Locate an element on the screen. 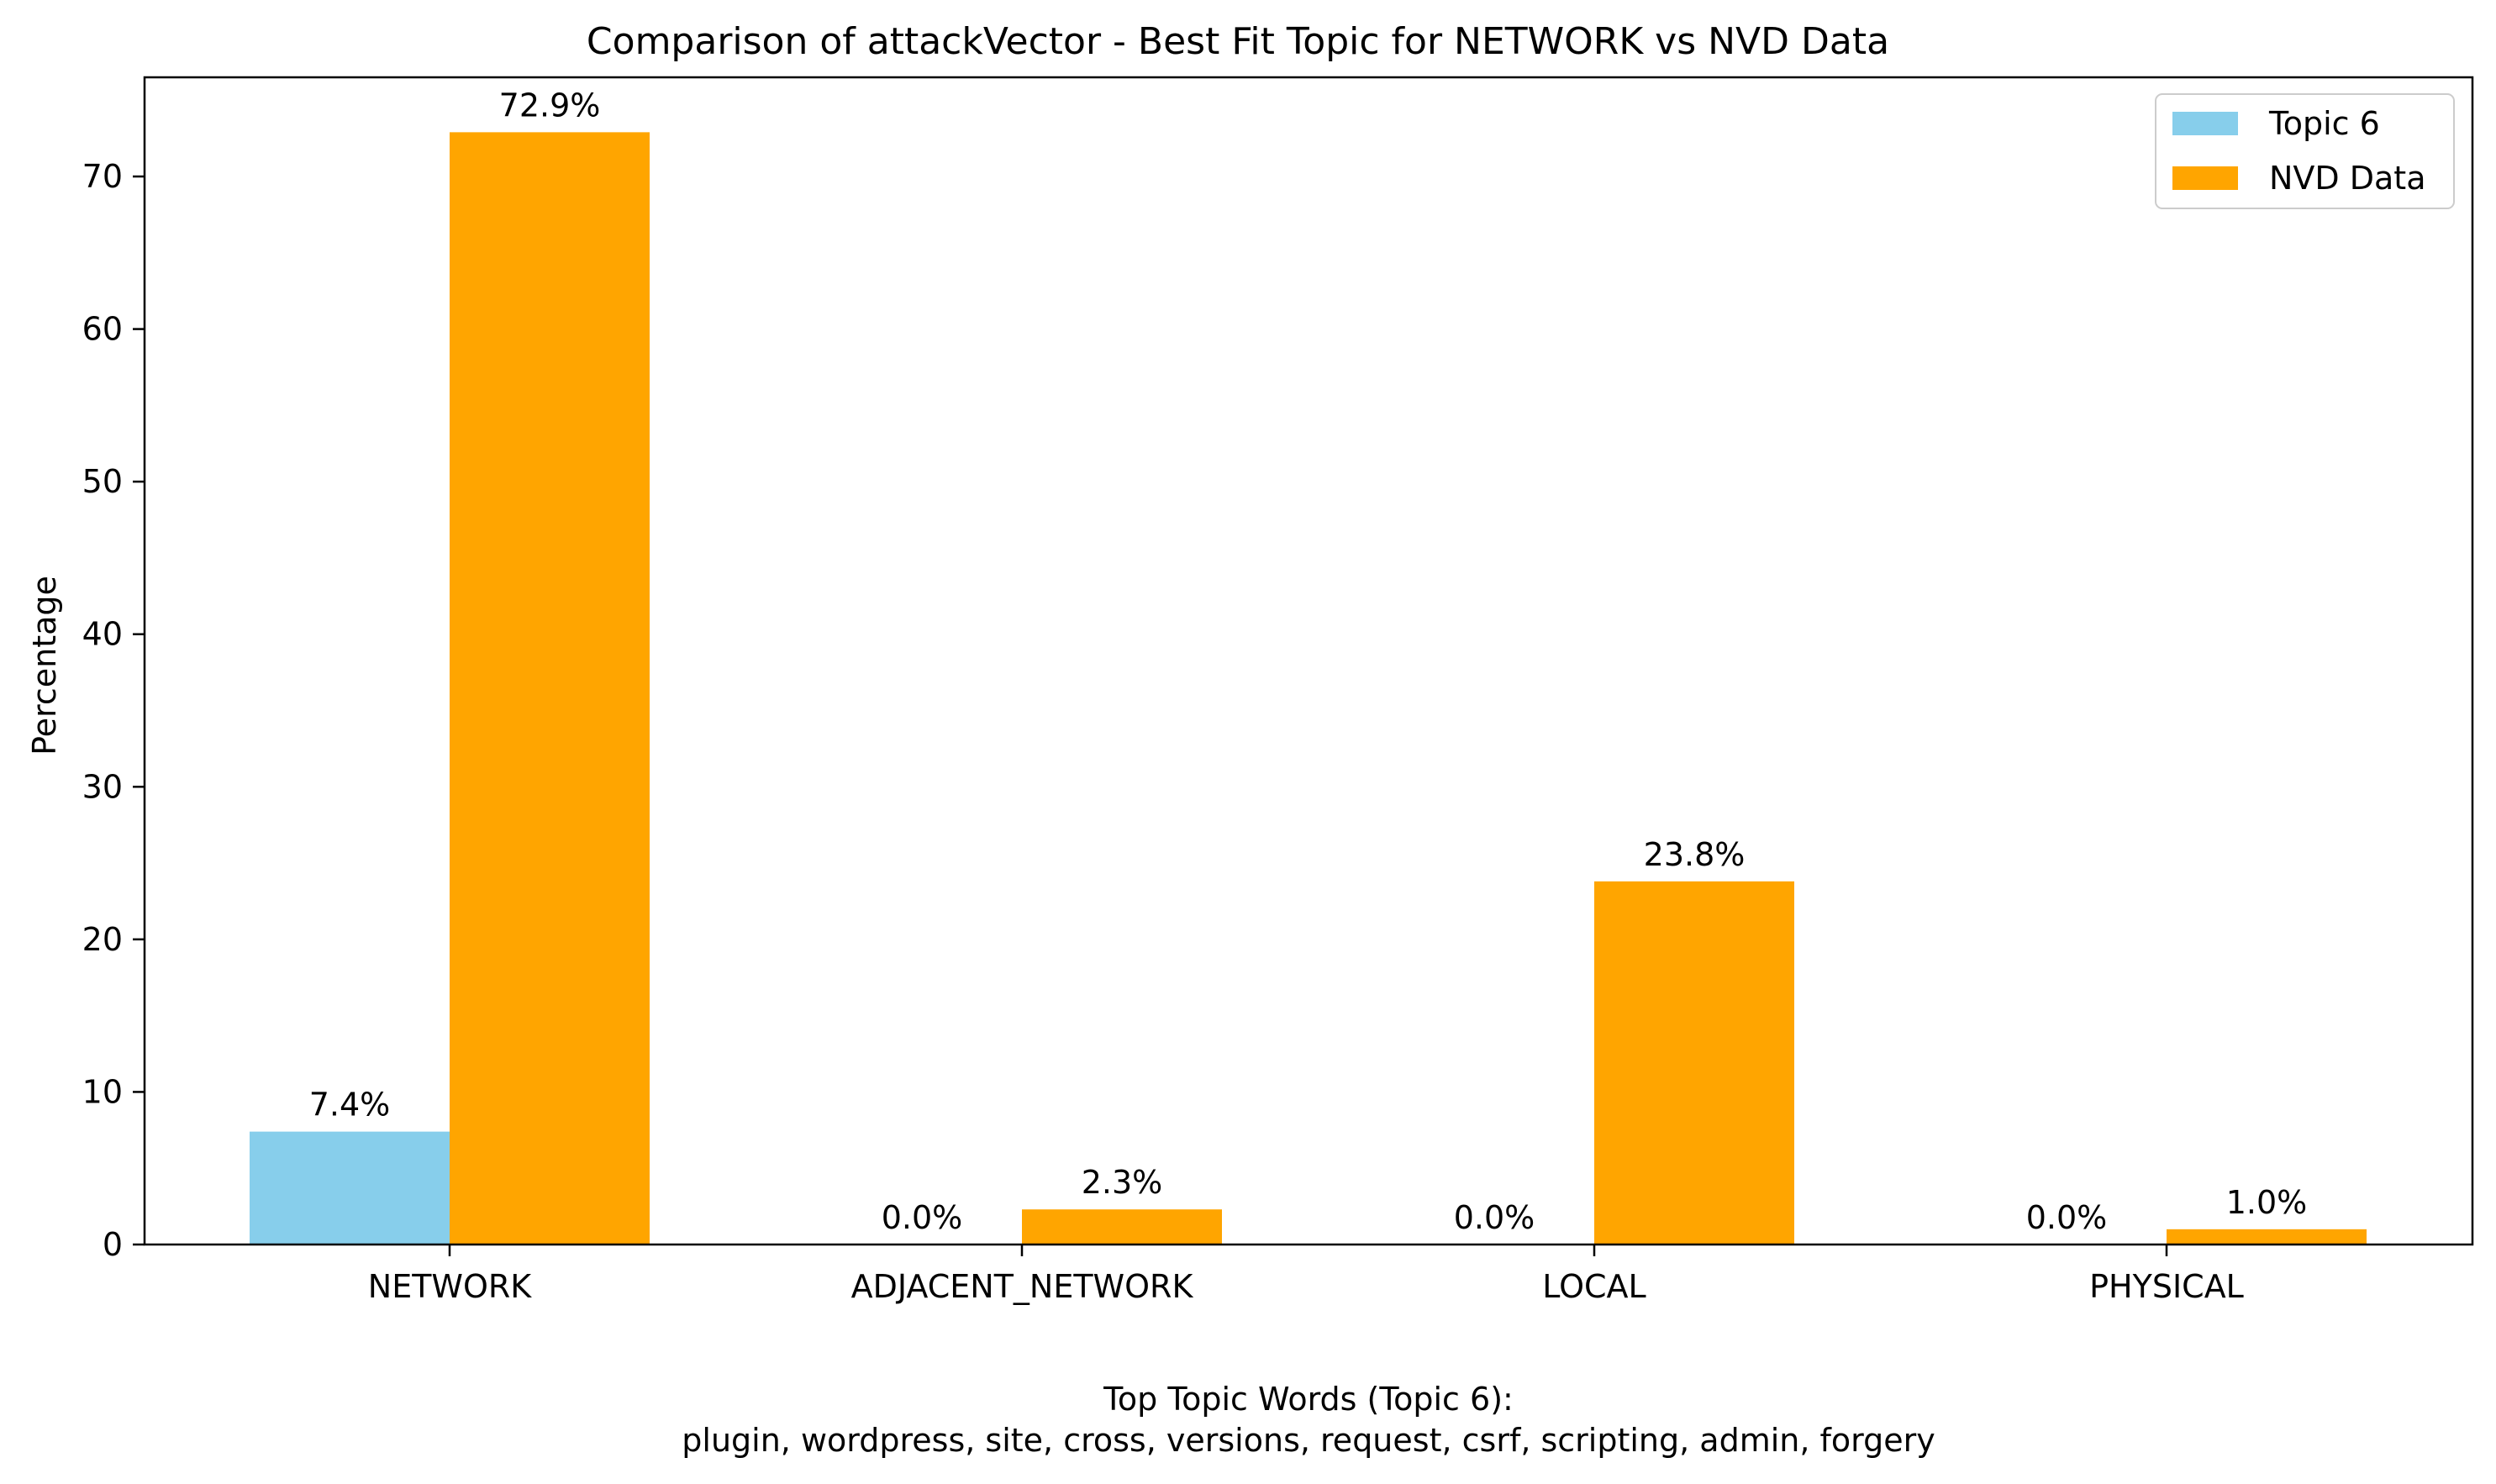 Image resolution: width=2496 pixels, height=1484 pixels. footer-title: Top Topic Words (Topic 6): is located at coordinates (1308, 1399).